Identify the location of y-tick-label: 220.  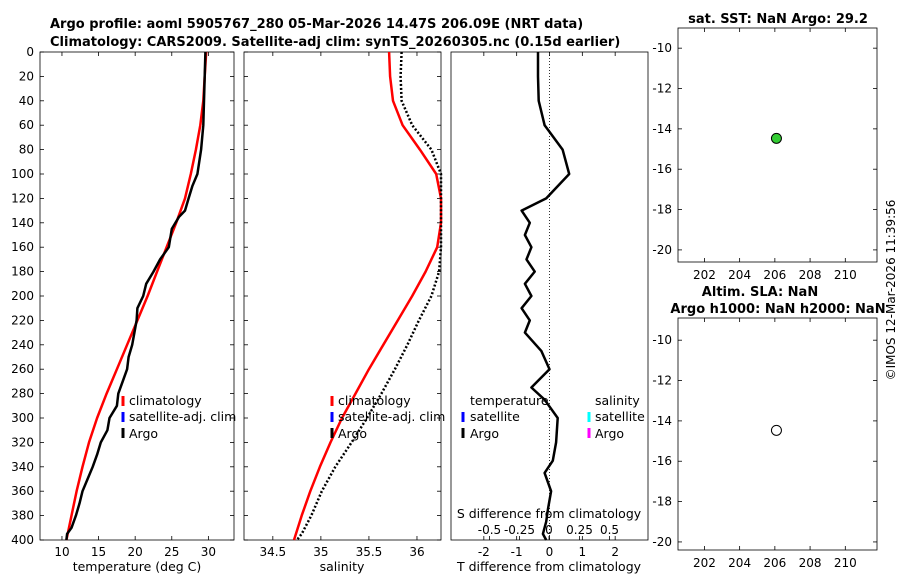
(22, 320).